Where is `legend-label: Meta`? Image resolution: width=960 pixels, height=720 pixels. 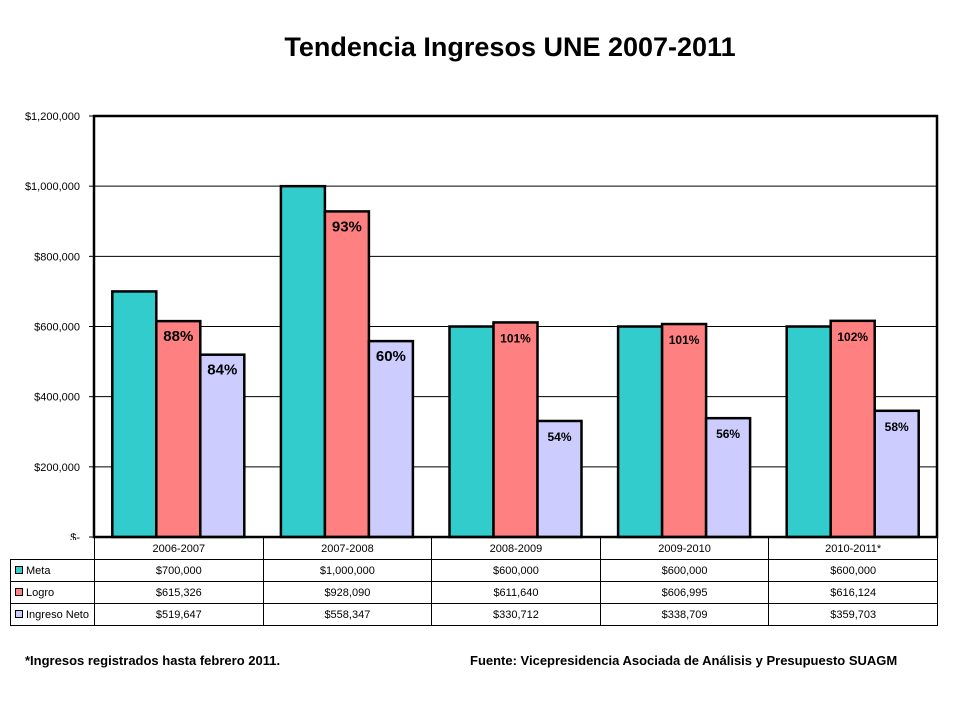
legend-label: Meta is located at coordinates (38, 570).